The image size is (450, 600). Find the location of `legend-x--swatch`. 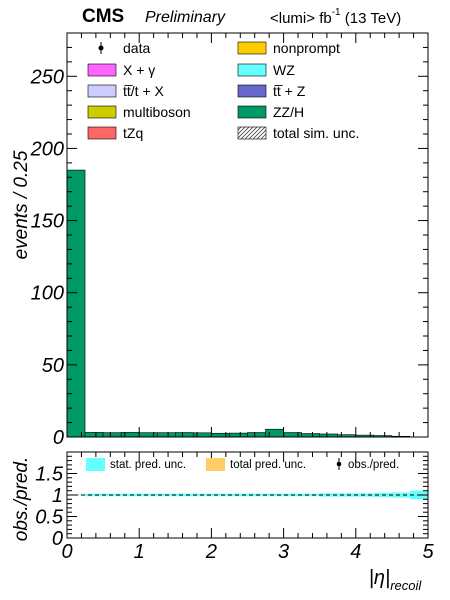

legend-x--swatch is located at coordinates (102, 70).